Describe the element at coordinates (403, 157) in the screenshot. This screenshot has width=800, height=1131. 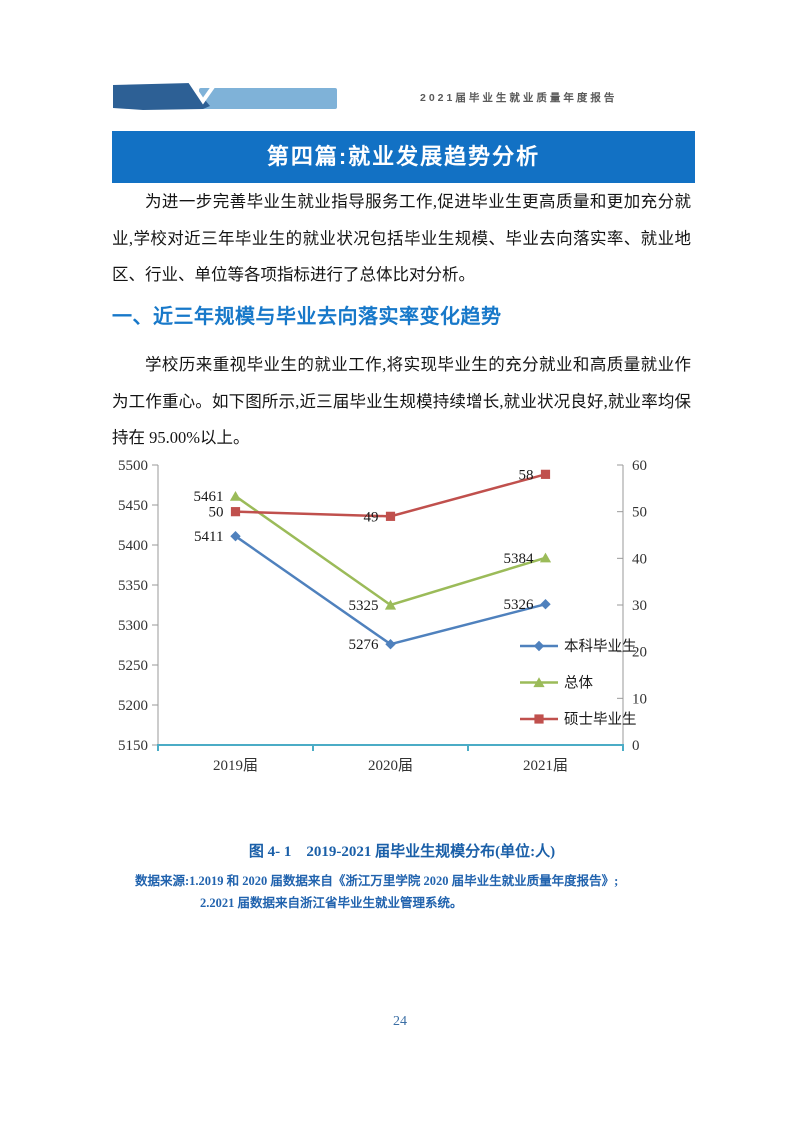
I see `chapter-title-banner: 第四篇:就业发展趋势分析` at that location.